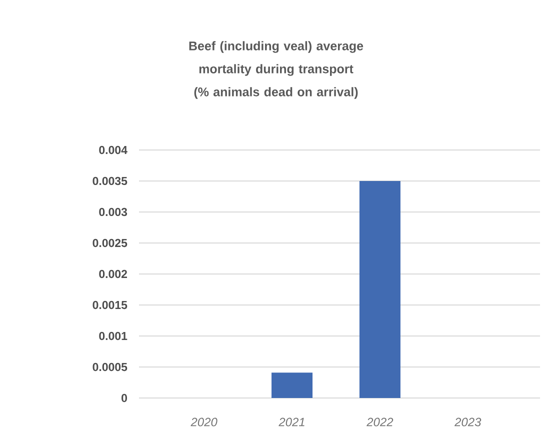  Describe the element at coordinates (113, 150) in the screenshot. I see `y-tick-label: 0.004` at that location.